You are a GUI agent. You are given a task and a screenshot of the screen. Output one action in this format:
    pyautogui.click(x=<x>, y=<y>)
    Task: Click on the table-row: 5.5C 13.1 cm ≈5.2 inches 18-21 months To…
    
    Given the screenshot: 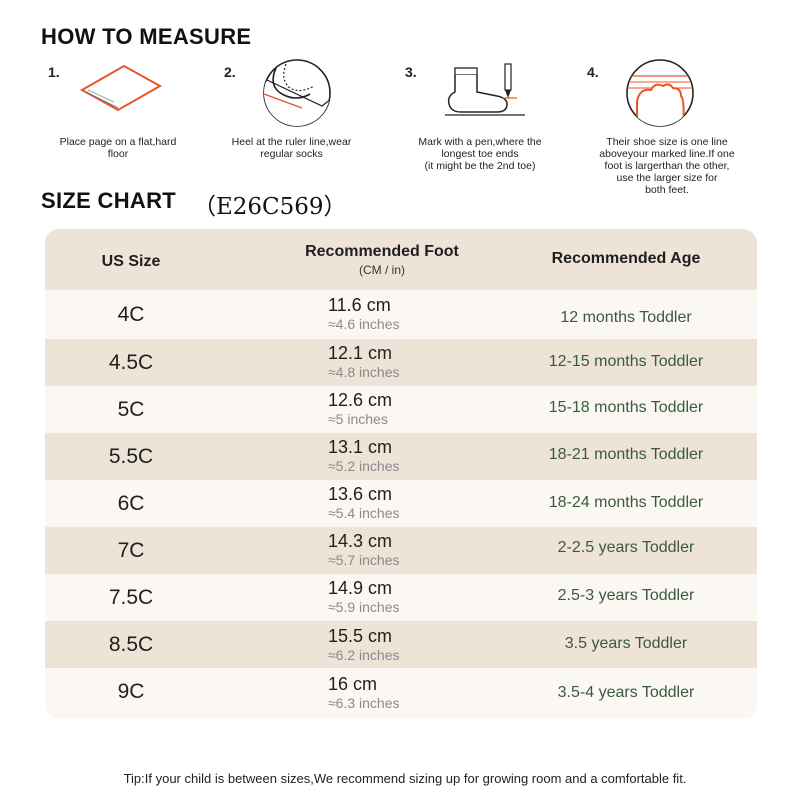 What is the action you would take?
    pyautogui.click(x=401, y=456)
    